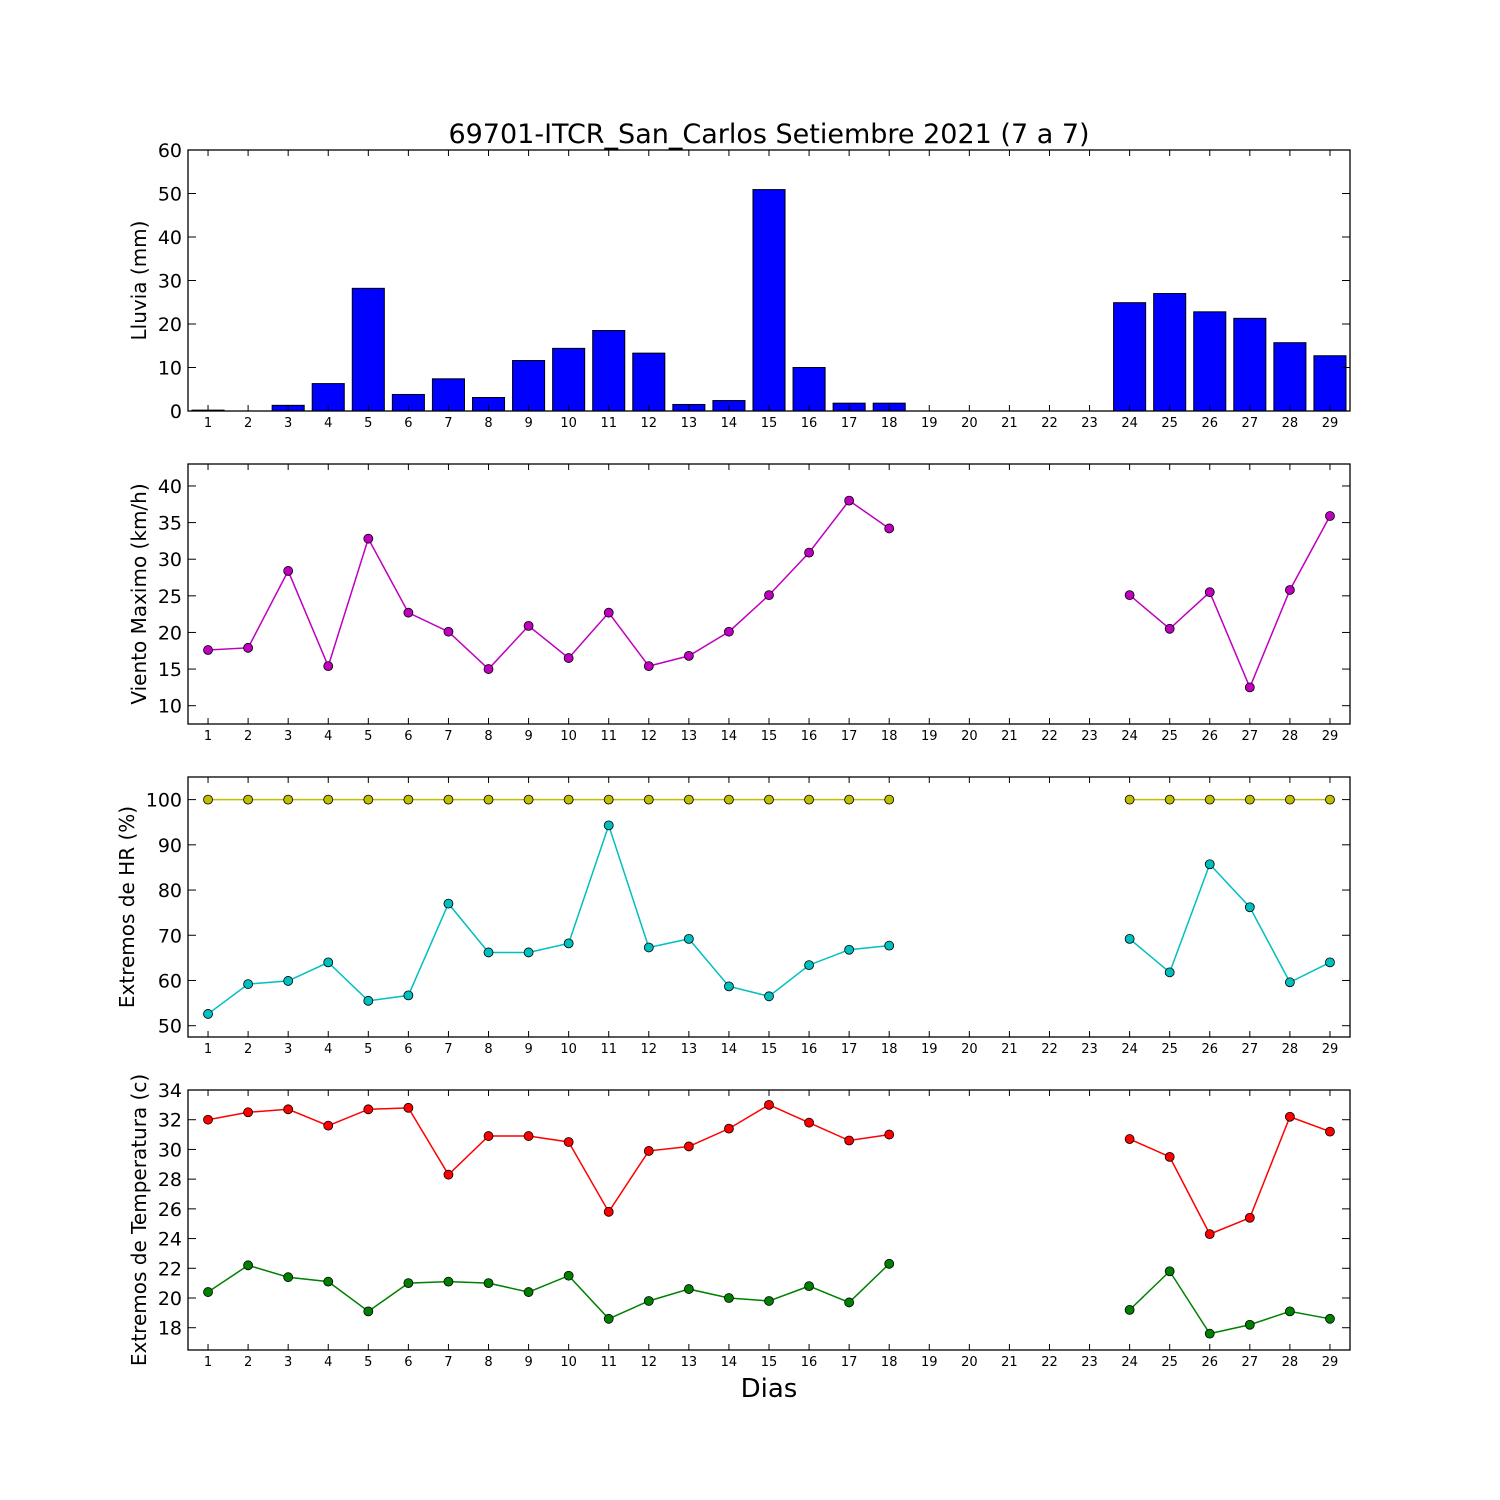  Describe the element at coordinates (849, 1049) in the screenshot. I see `x-tick-label-hr-17: 17` at that location.